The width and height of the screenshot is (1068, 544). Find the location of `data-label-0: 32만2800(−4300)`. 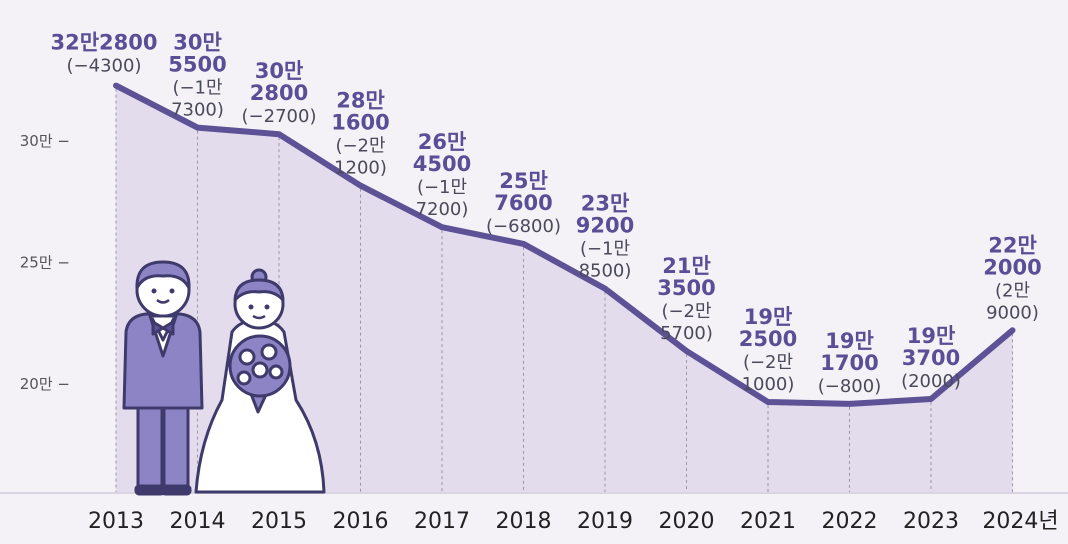

data-label-0: 32만2800(−4300) is located at coordinates (104, 54).